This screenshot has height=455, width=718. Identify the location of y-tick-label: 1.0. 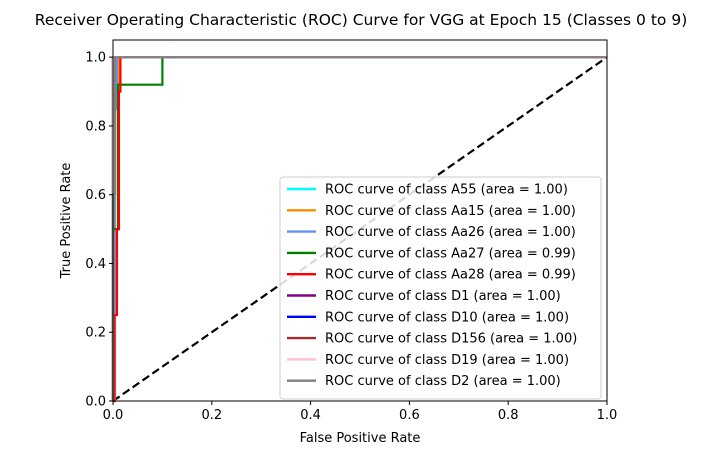
(95, 58).